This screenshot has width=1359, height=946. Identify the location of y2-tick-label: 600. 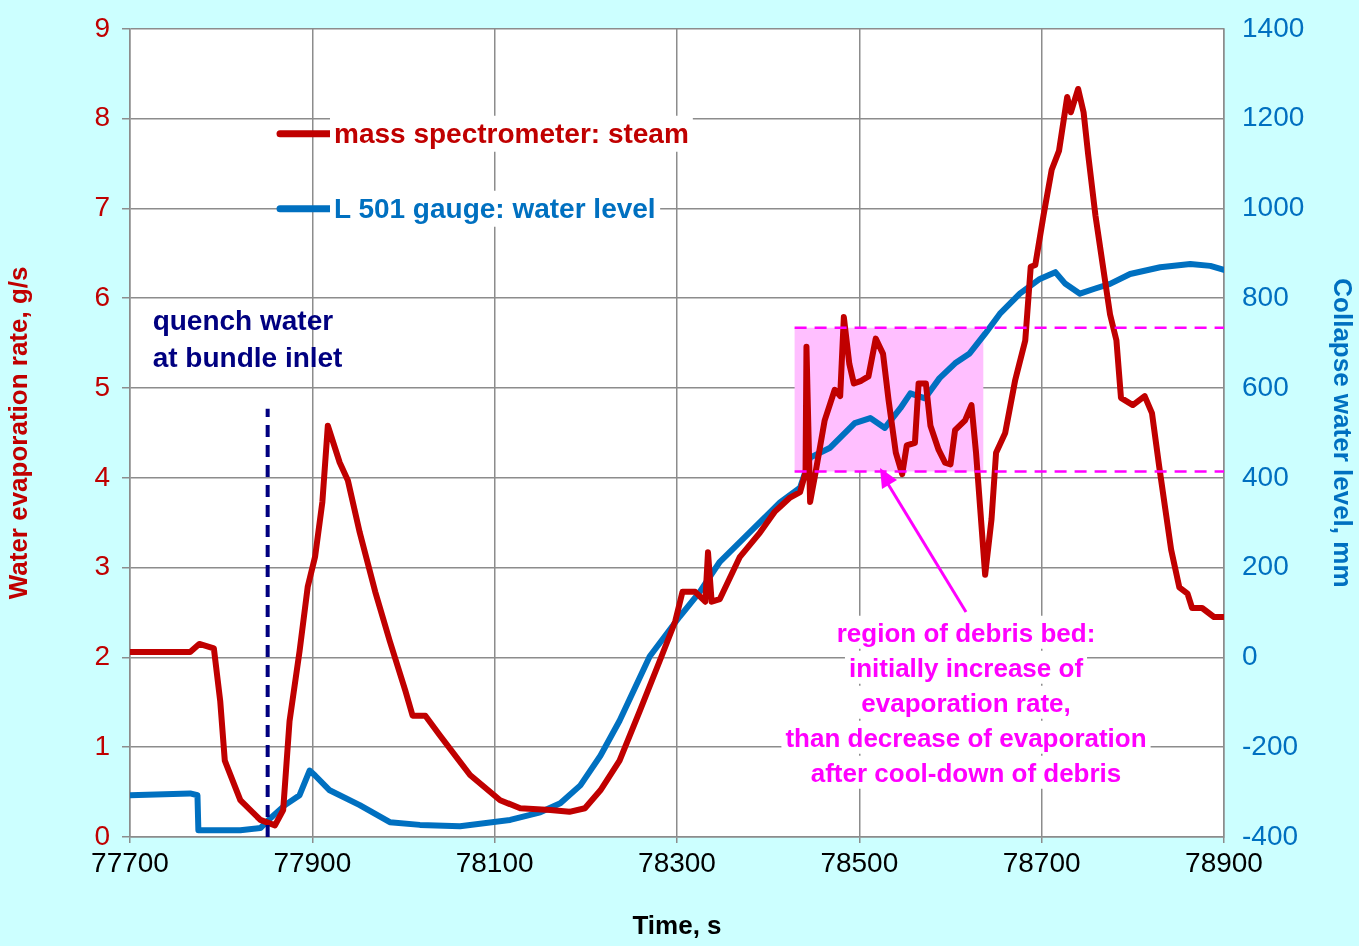
(1265, 386).